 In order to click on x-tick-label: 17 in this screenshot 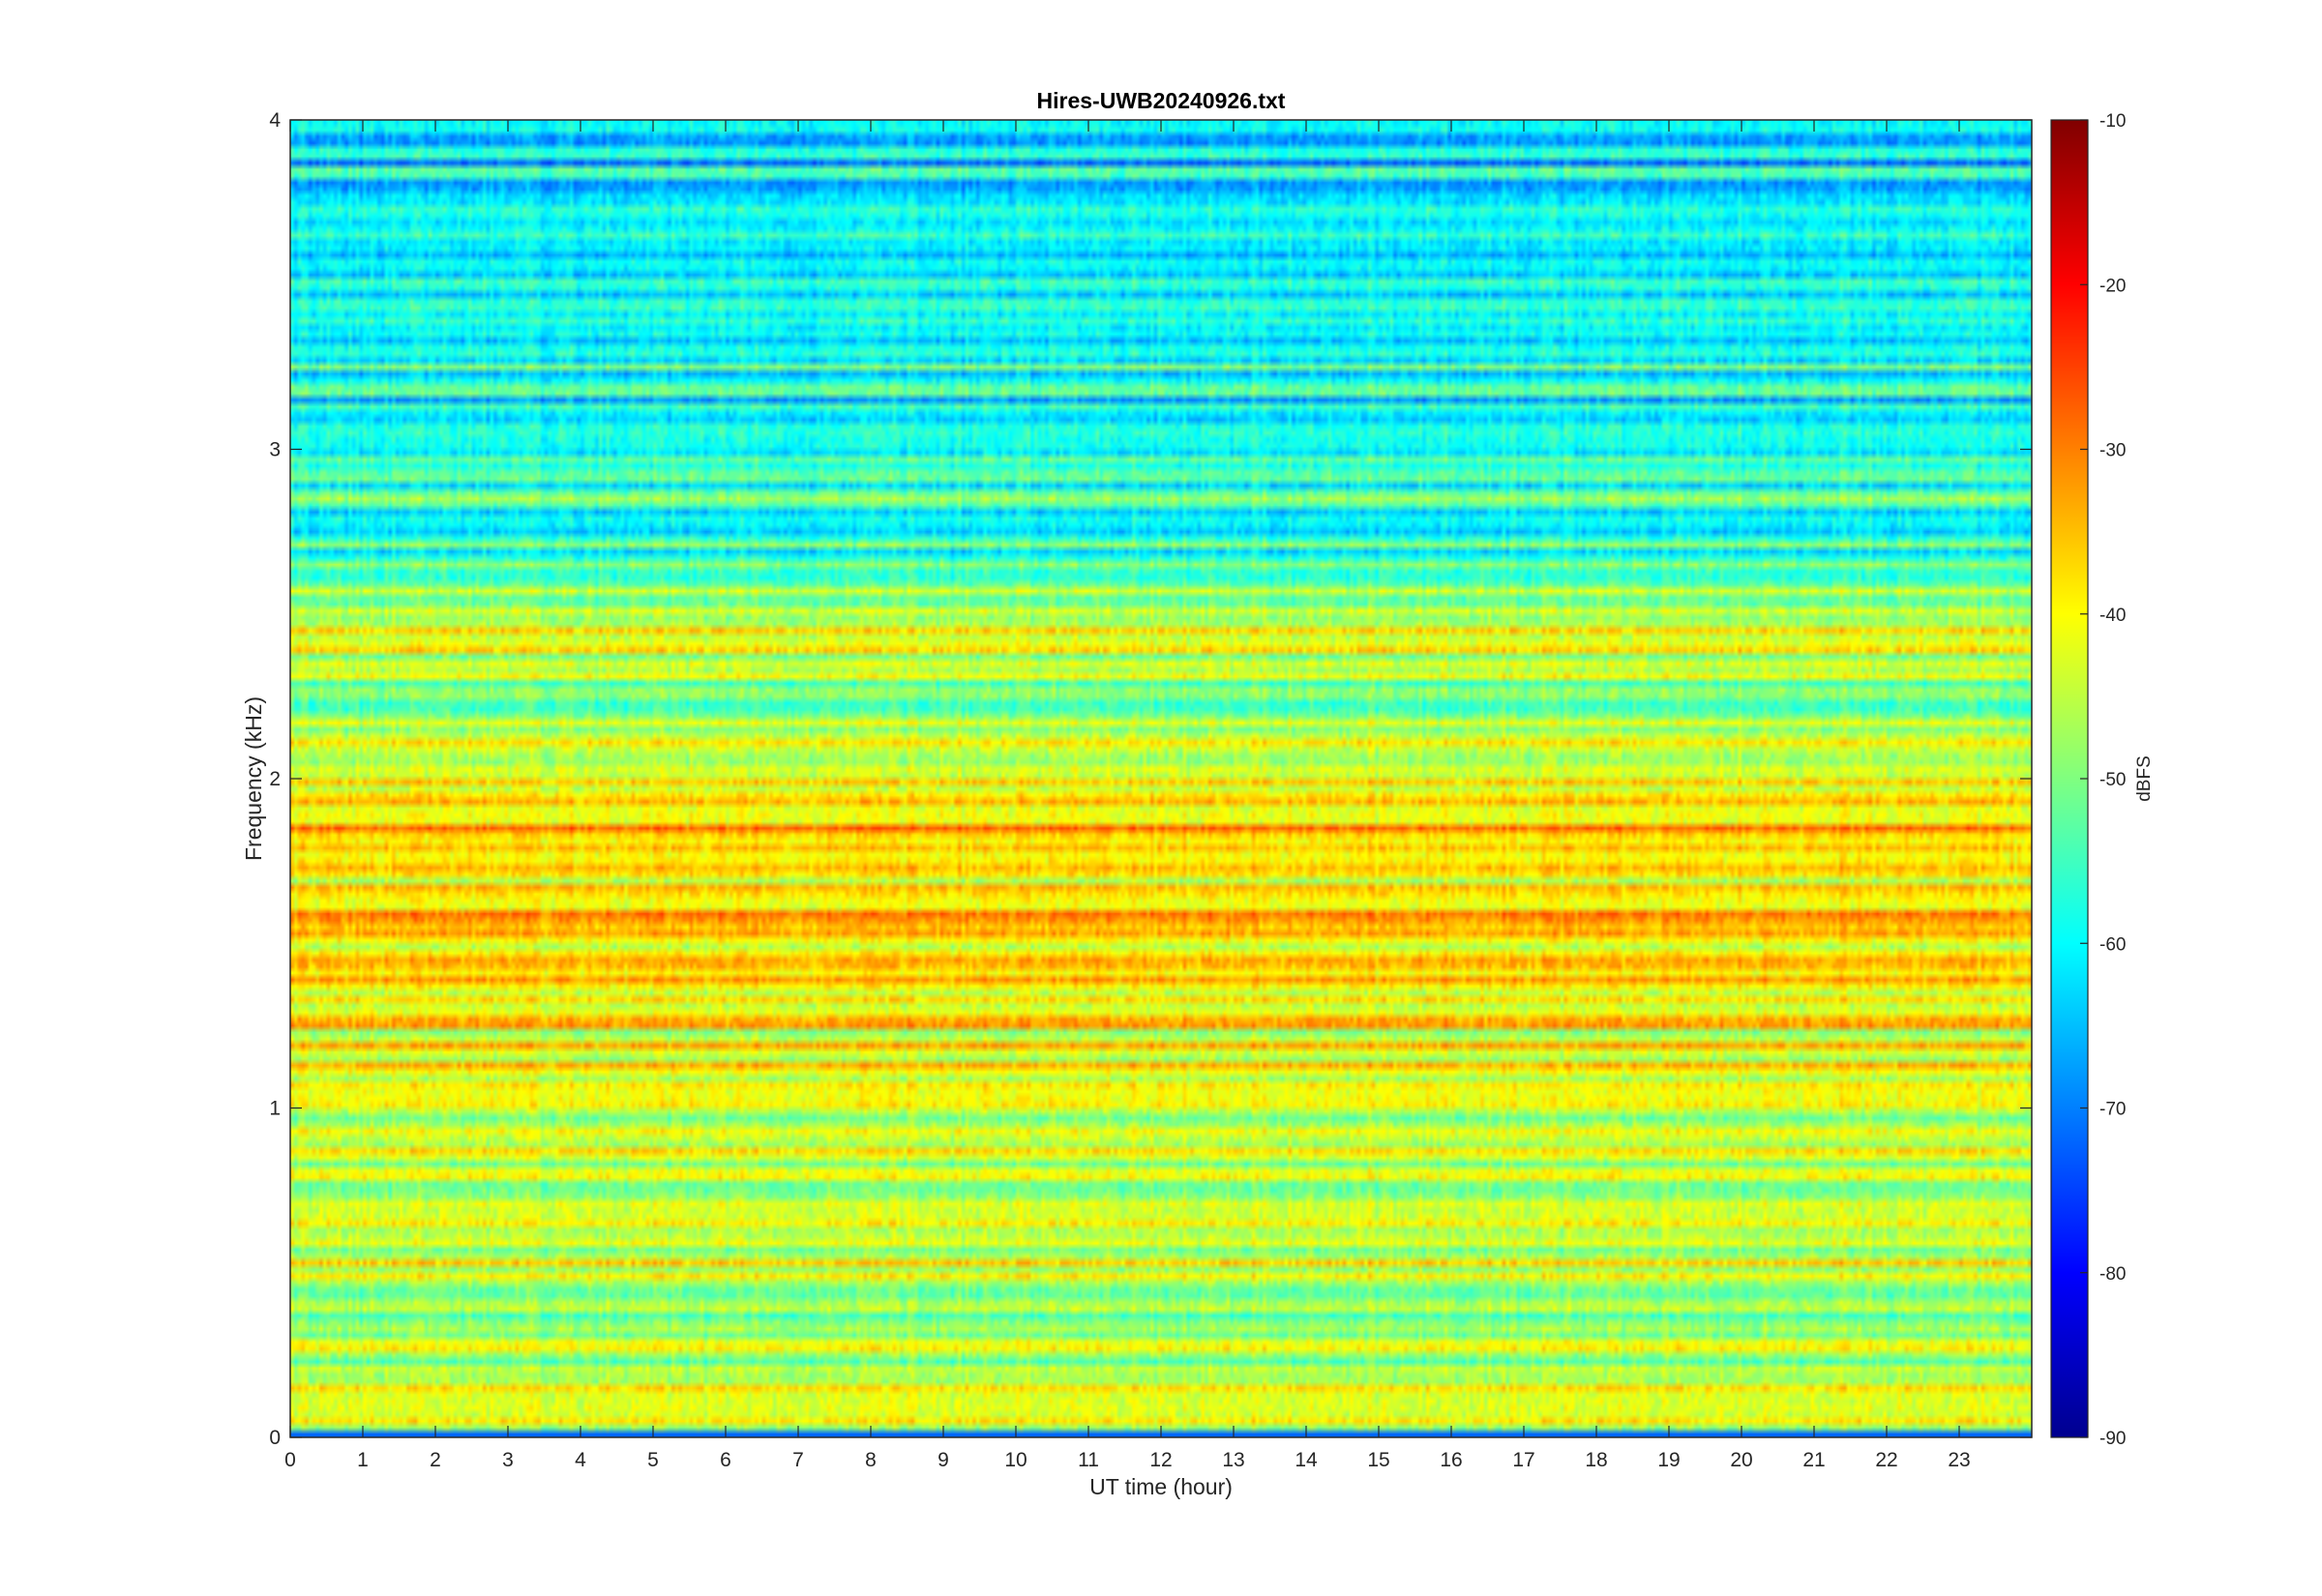, I will do `click(1523, 1460)`.